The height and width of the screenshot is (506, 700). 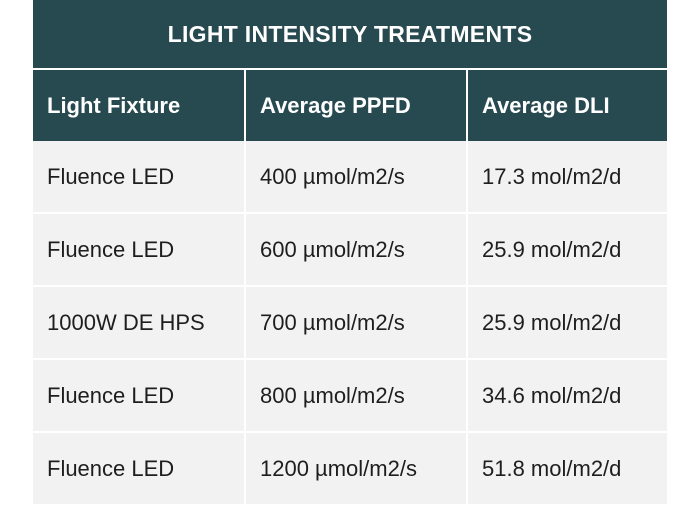 I want to click on table-row: 1000W DE HPS 700 µmol/m2/s 25.9 mol/m2/d, so click(x=350, y=323).